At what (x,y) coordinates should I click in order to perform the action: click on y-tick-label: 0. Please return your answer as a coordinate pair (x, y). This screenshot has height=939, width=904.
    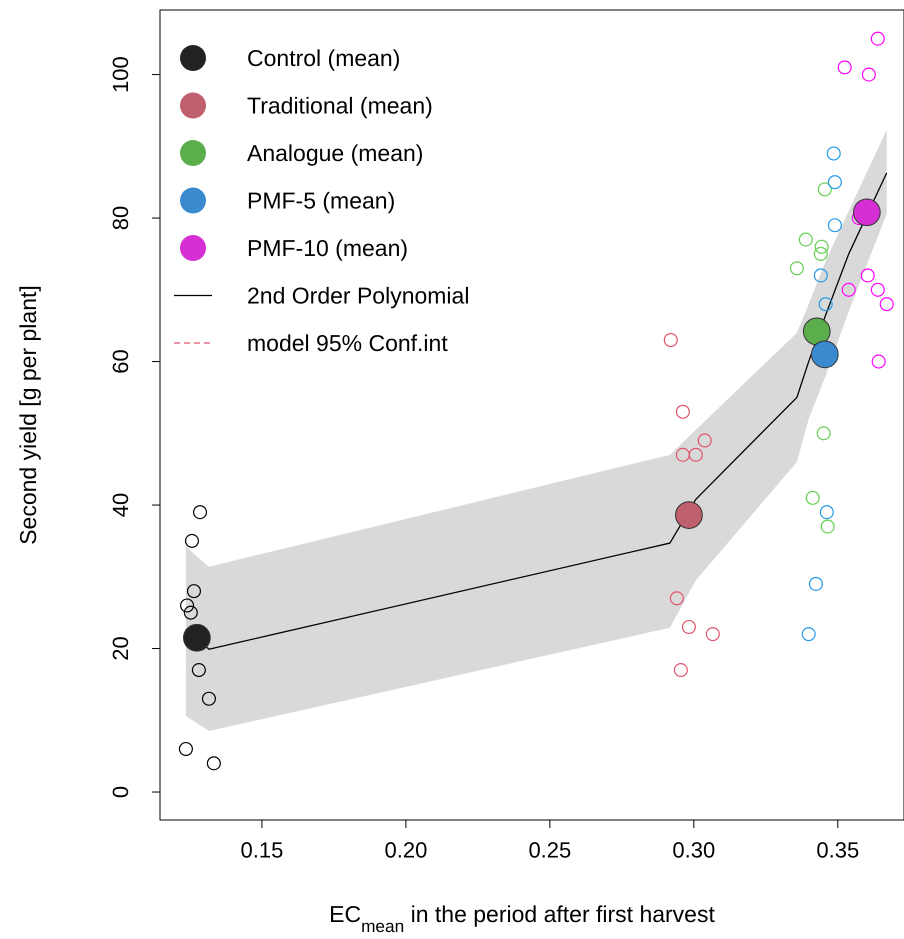
    Looking at the image, I should click on (120, 792).